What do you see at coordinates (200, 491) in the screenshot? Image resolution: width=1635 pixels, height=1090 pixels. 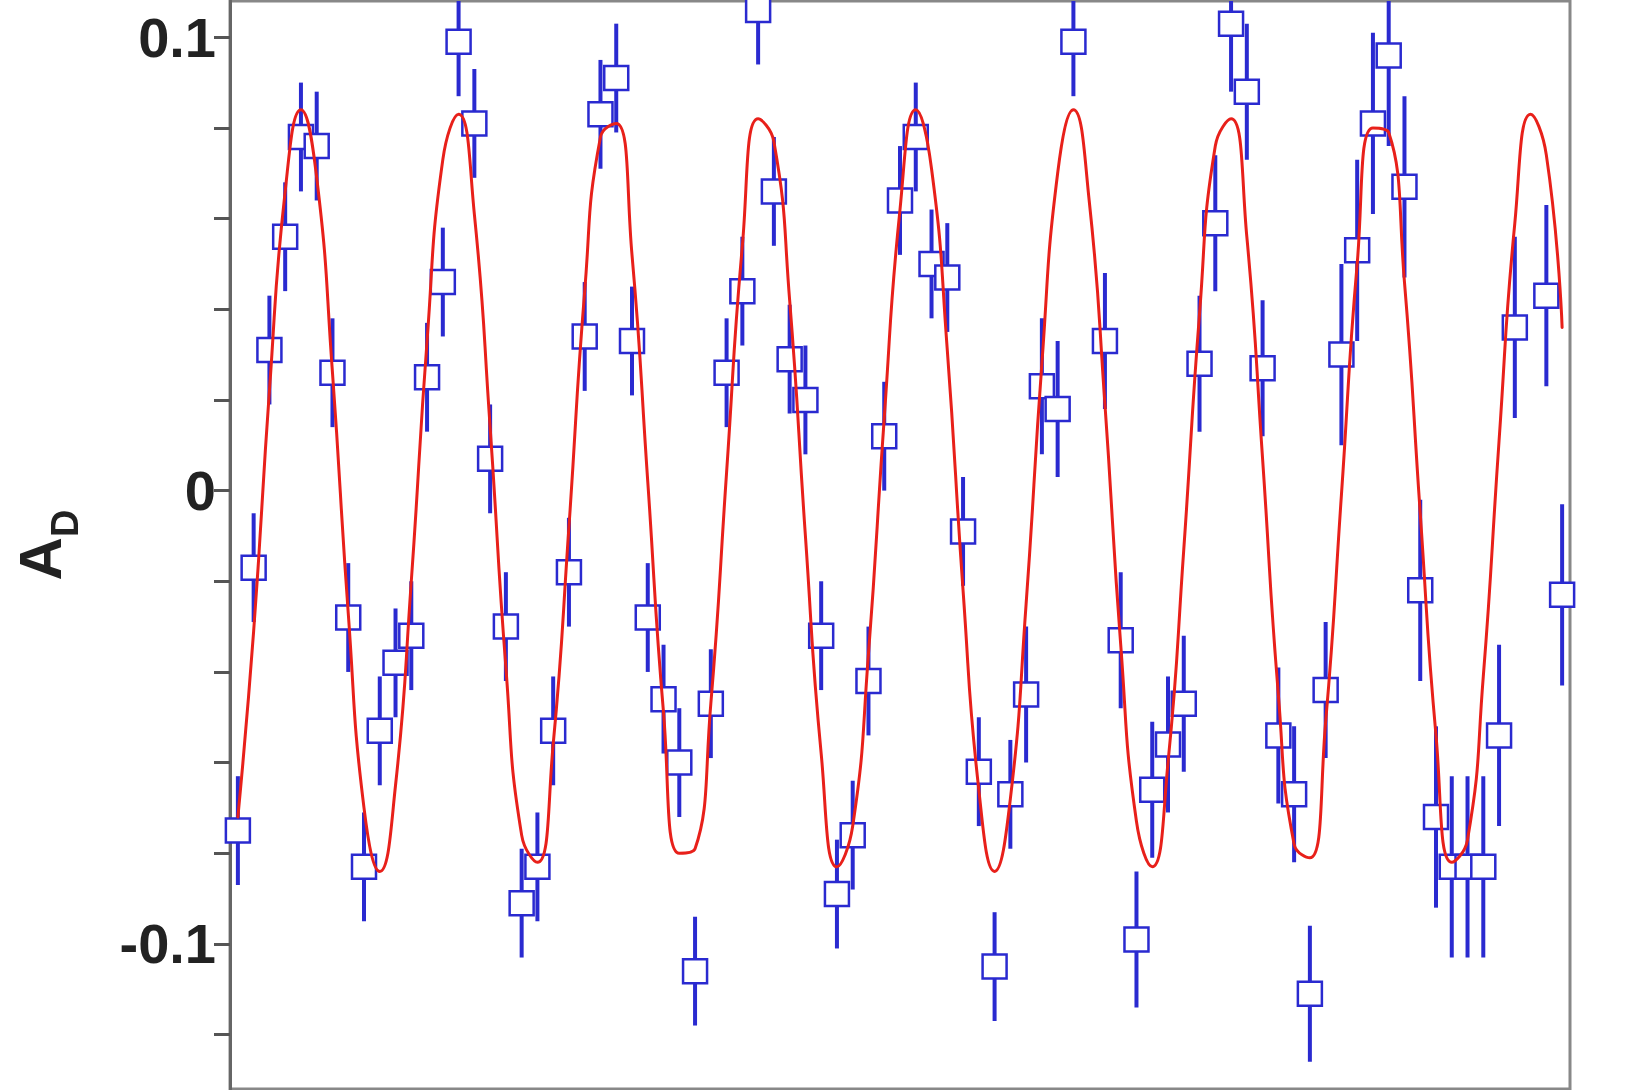 I see `y-tick-label: 0` at bounding box center [200, 491].